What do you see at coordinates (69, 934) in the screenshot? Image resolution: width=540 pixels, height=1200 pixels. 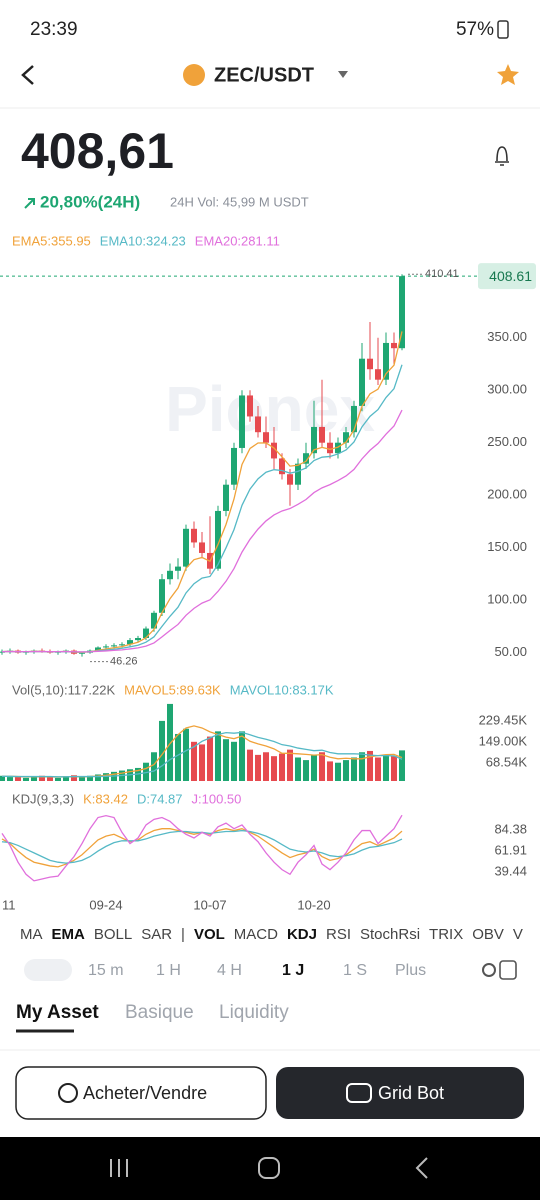 I see `indicator-tab: EMA` at bounding box center [69, 934].